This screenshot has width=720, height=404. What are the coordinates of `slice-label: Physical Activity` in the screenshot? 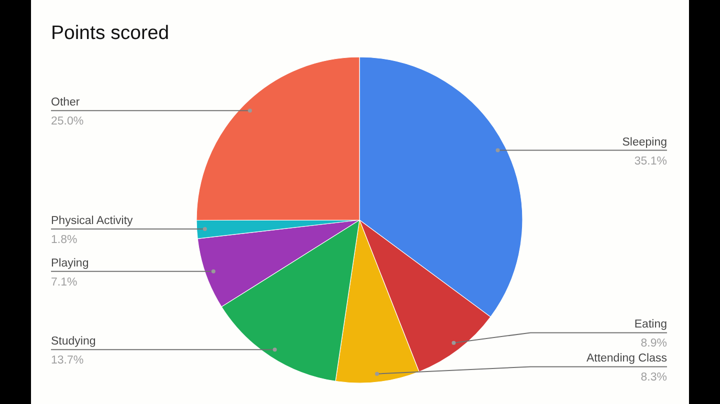 It's located at (92, 221).